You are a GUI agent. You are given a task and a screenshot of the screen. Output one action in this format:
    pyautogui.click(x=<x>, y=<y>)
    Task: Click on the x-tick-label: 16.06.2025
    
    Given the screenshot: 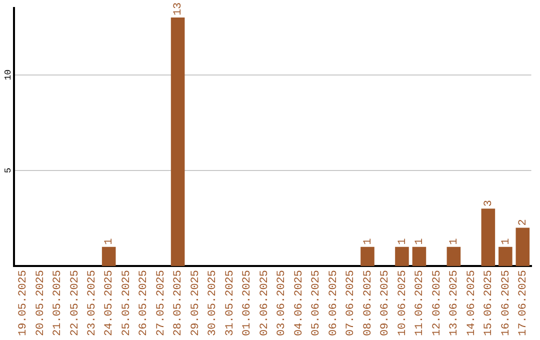 What is the action you would take?
    pyautogui.click(x=506, y=303)
    